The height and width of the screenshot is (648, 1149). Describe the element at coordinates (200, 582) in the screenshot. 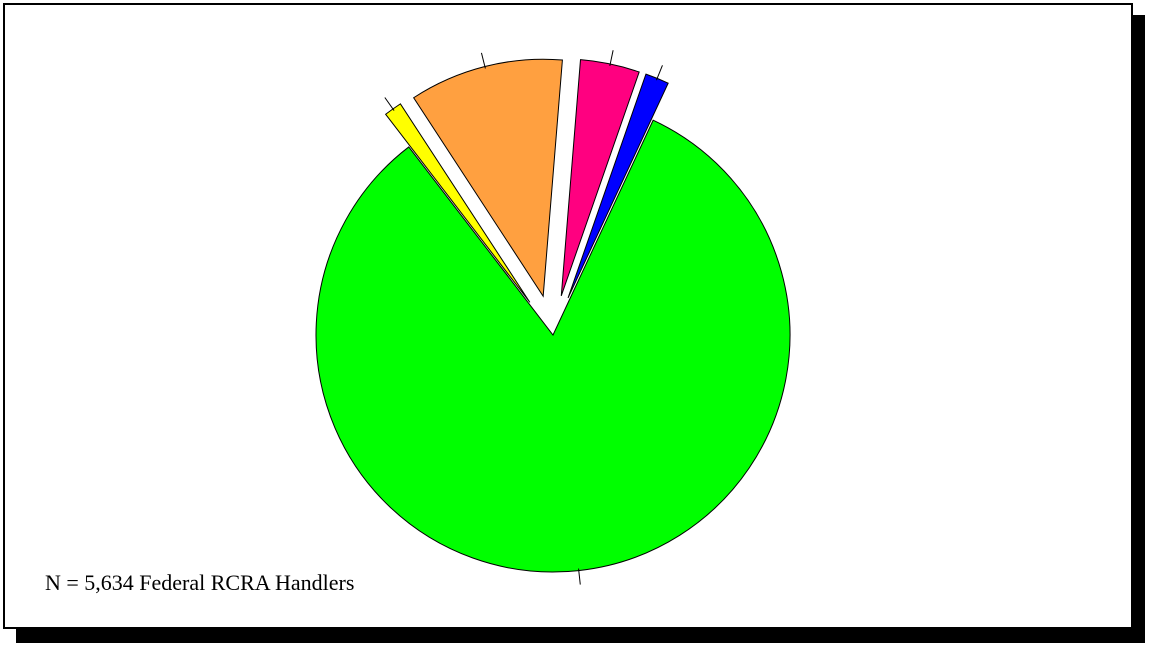

I see `handler-count-note: N = 5,634 Federal RCRA Handlers` at that location.